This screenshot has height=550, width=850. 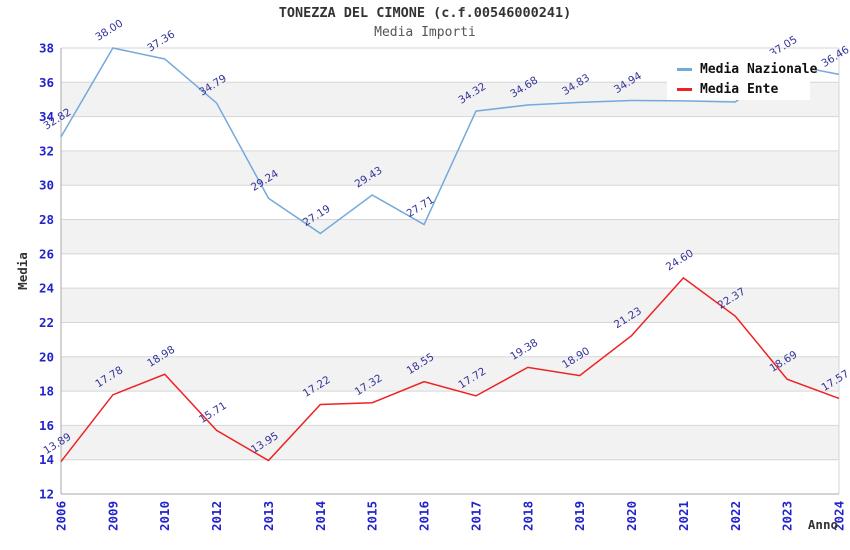 What do you see at coordinates (61, 516) in the screenshot?
I see `svg-text: 2006` at bounding box center [61, 516].